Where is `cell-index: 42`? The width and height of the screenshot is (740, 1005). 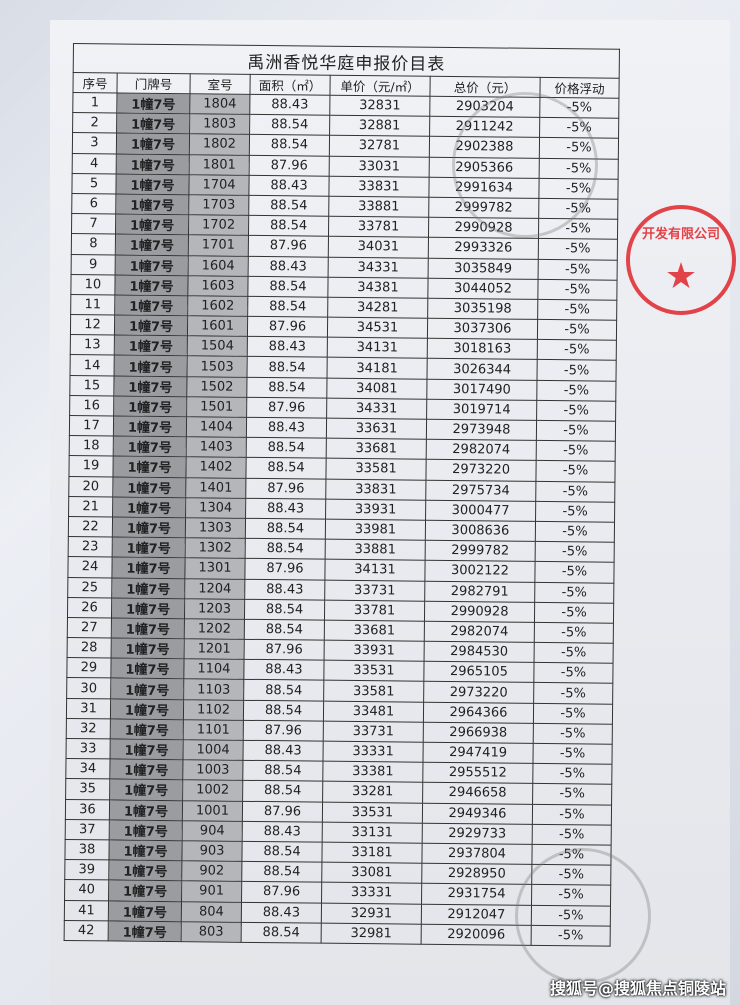 cell-index: 42 is located at coordinates (86, 930).